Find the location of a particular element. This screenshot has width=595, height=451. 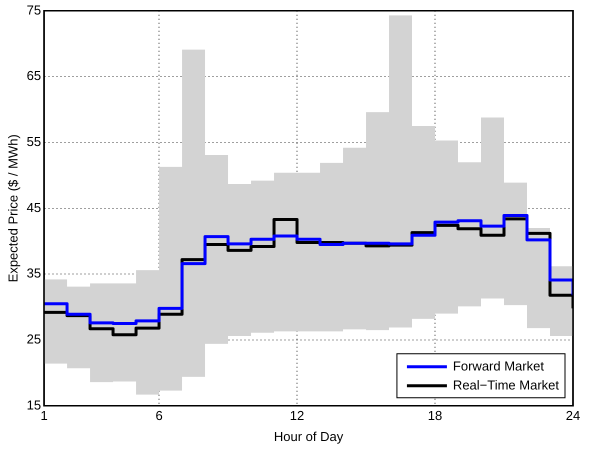

x-axis-title: Hour of Day is located at coordinates (309, 436).